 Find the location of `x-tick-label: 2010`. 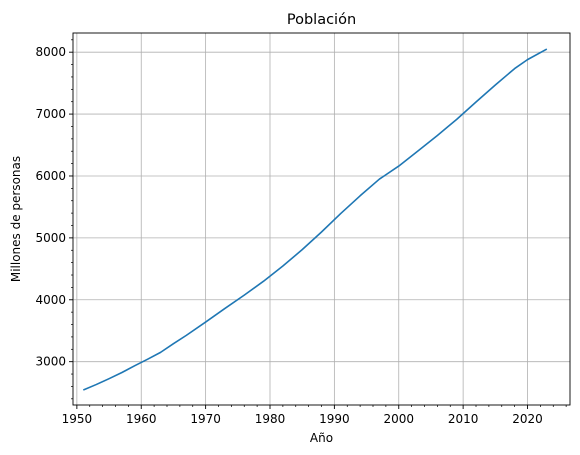

x-tick-label: 2010 is located at coordinates (463, 419).